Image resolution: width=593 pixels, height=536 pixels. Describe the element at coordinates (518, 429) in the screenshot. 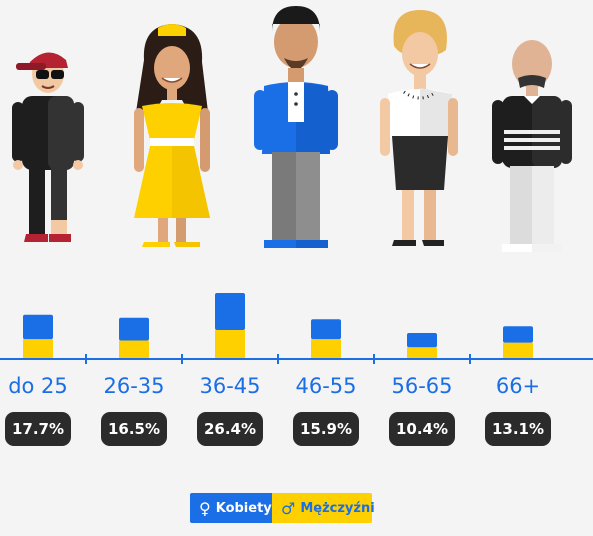

I see `value-pill-66-plus: 13.1%` at that location.